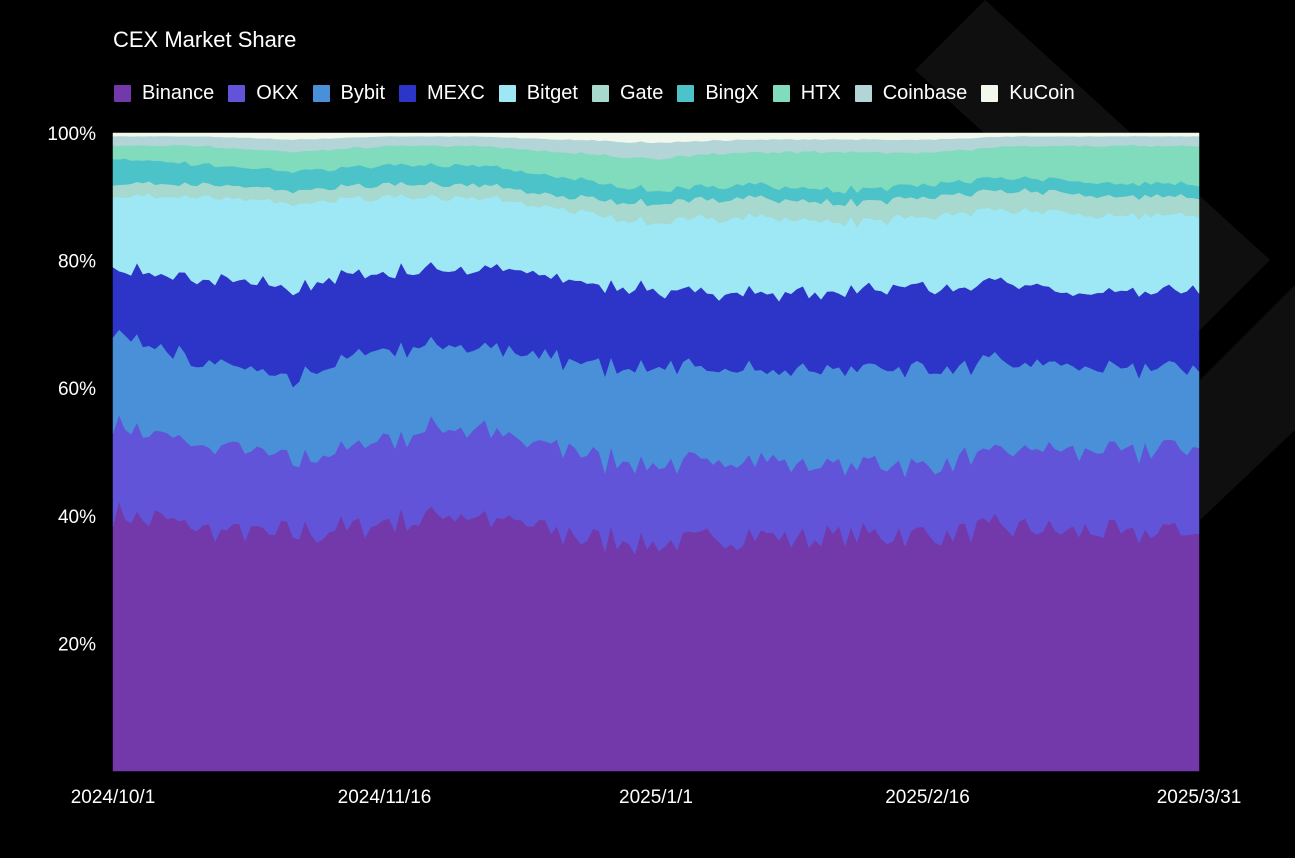 The height and width of the screenshot is (858, 1295). Describe the element at coordinates (77, 262) in the screenshot. I see `y-tick-label: 80%` at that location.